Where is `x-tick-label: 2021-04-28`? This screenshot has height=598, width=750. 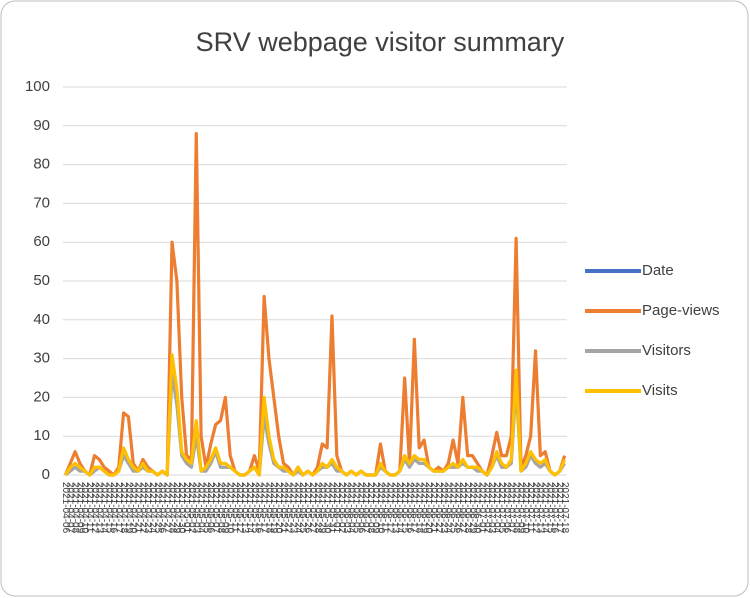
x-tick-label: 2021-04-28 is located at coordinates (171, 508).